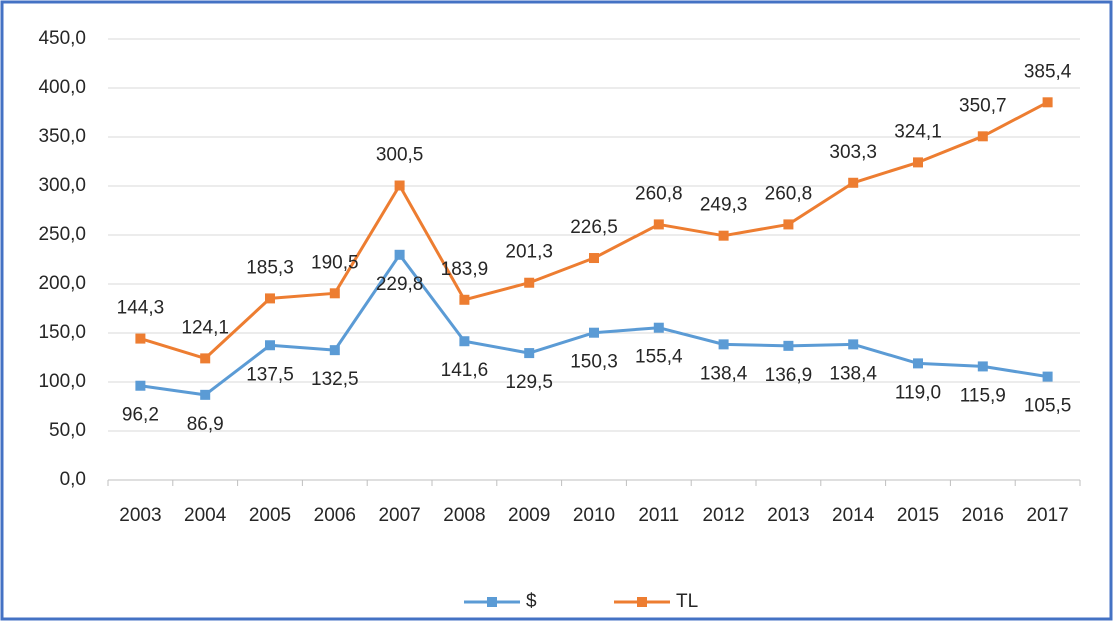 Image resolution: width=1113 pixels, height=621 pixels. What do you see at coordinates (853, 152) in the screenshot?
I see `data-label: 303,3` at bounding box center [853, 152].